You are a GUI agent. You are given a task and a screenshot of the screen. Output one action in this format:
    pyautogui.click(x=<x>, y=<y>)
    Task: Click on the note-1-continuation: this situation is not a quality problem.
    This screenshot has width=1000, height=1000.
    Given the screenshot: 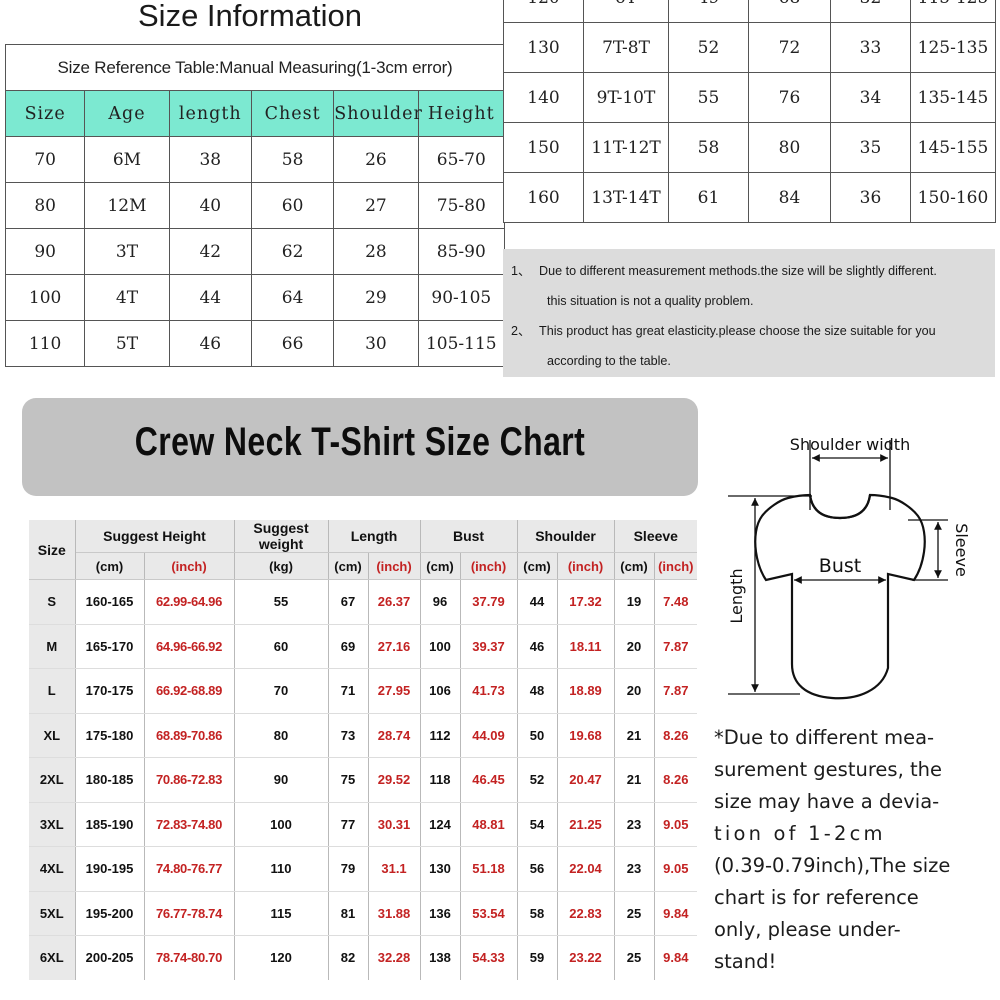 What is the action you would take?
    pyautogui.click(x=650, y=301)
    